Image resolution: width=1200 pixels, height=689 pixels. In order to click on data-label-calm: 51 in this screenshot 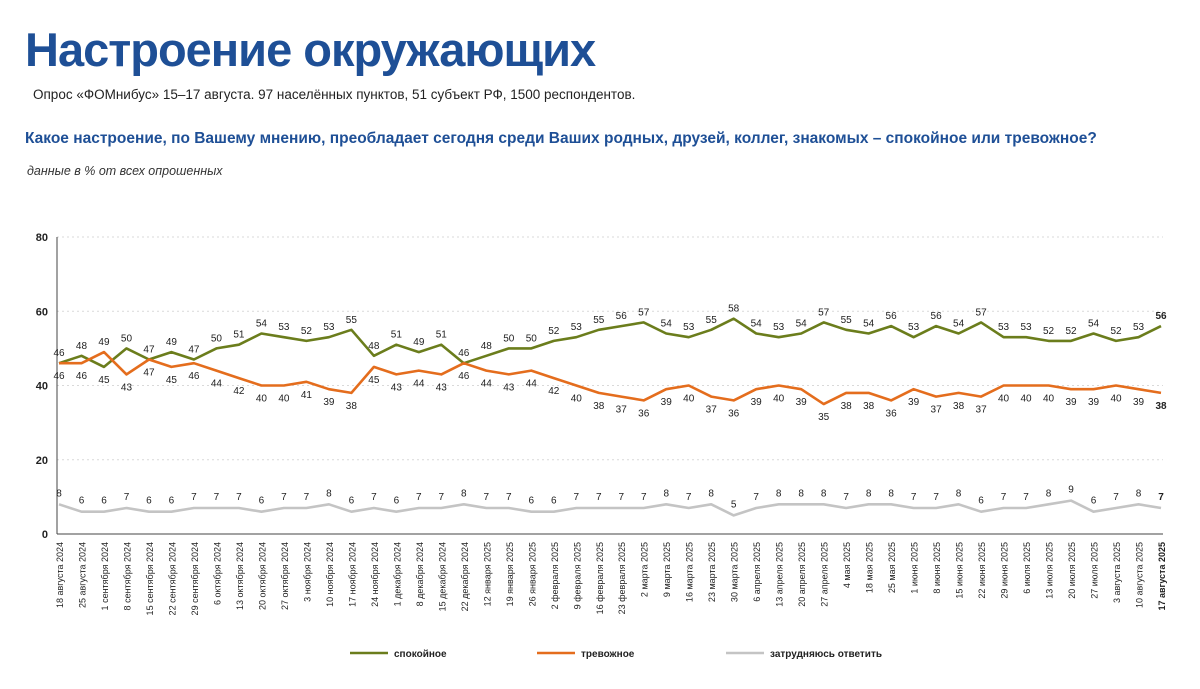, I will do `click(442, 335)`.